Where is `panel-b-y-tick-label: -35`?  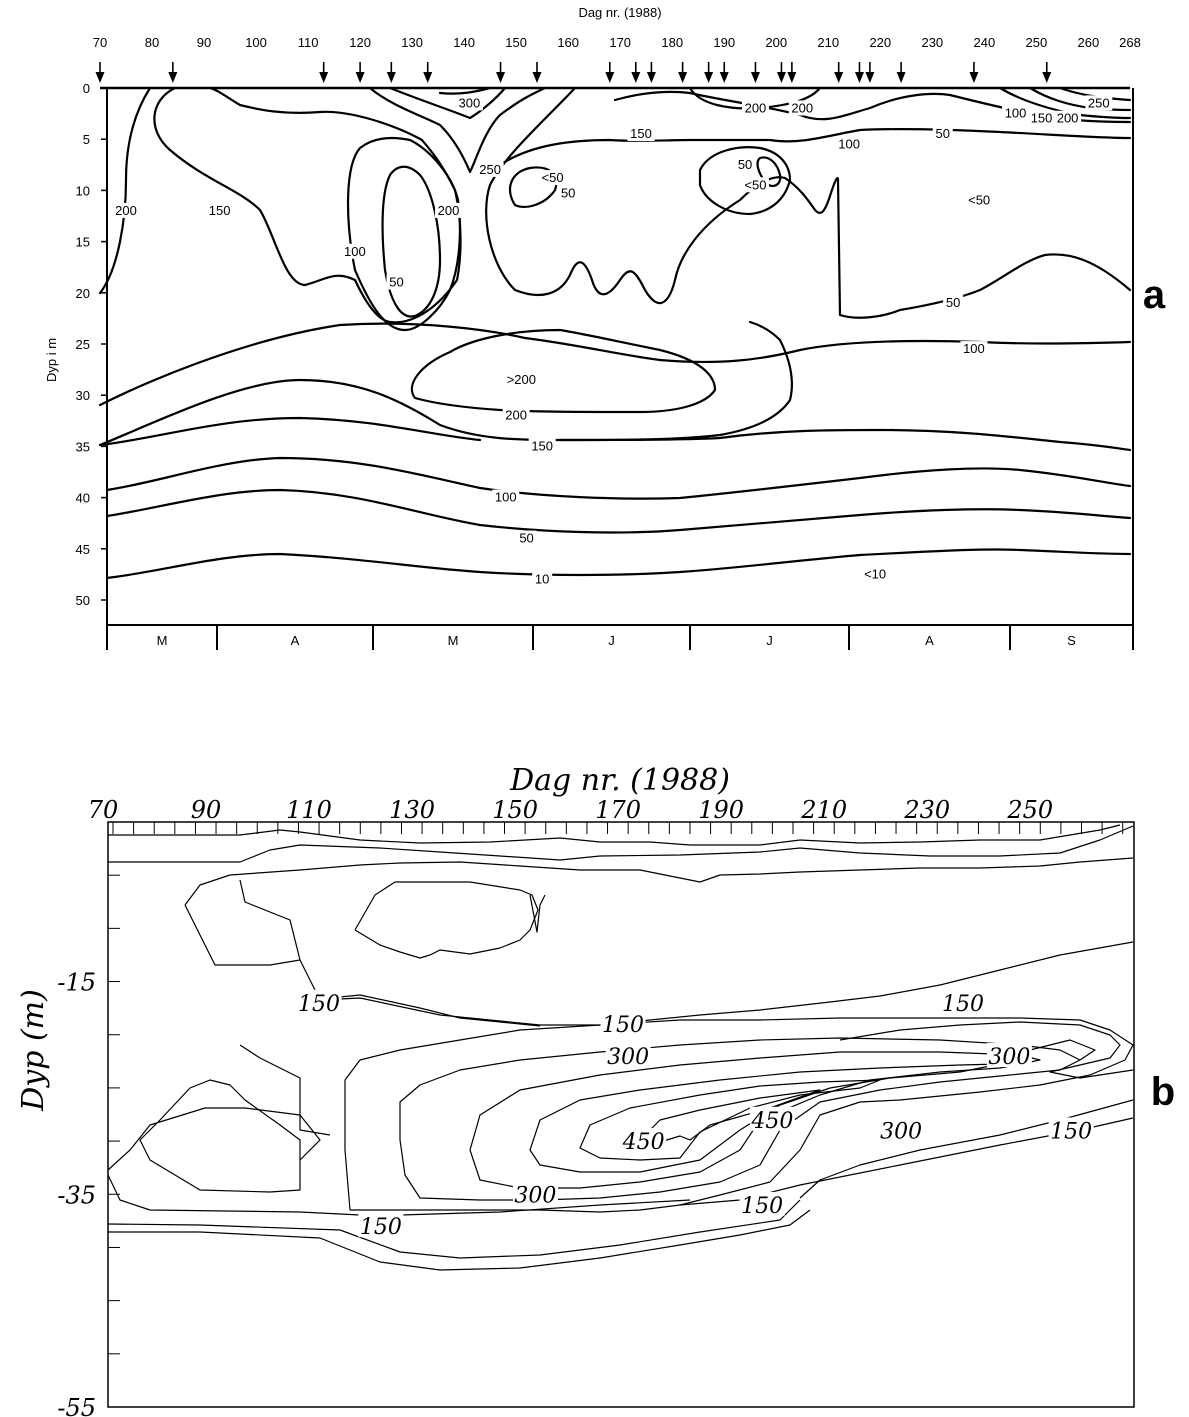 panel-b-y-tick-label: -35 is located at coordinates (76, 1195).